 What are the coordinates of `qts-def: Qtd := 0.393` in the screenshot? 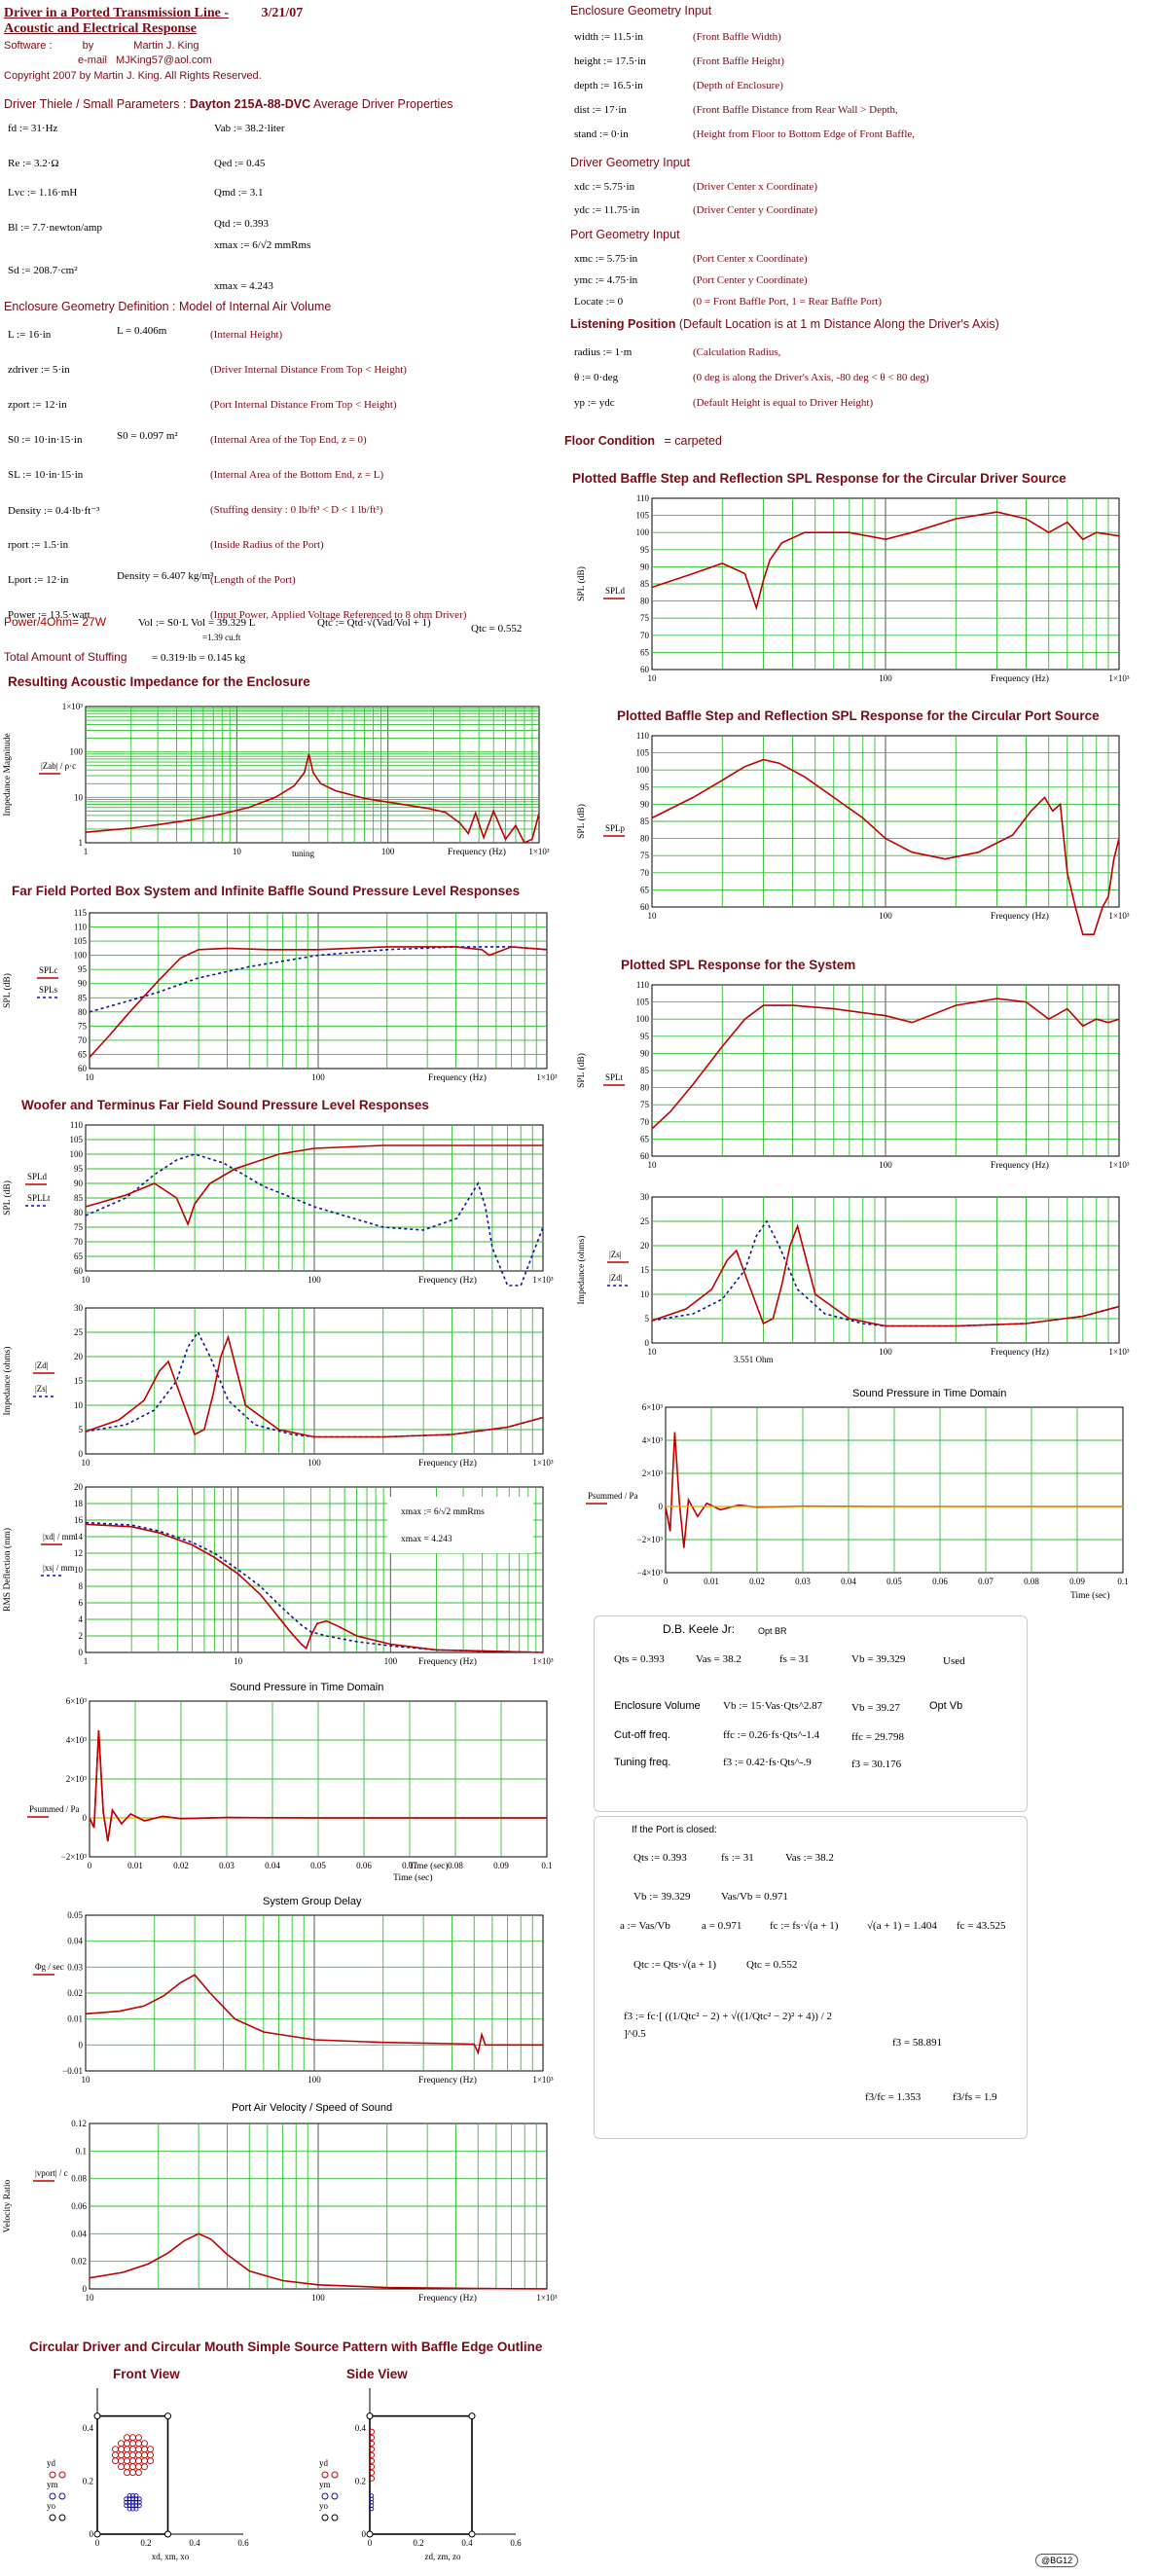 It's located at (242, 224).